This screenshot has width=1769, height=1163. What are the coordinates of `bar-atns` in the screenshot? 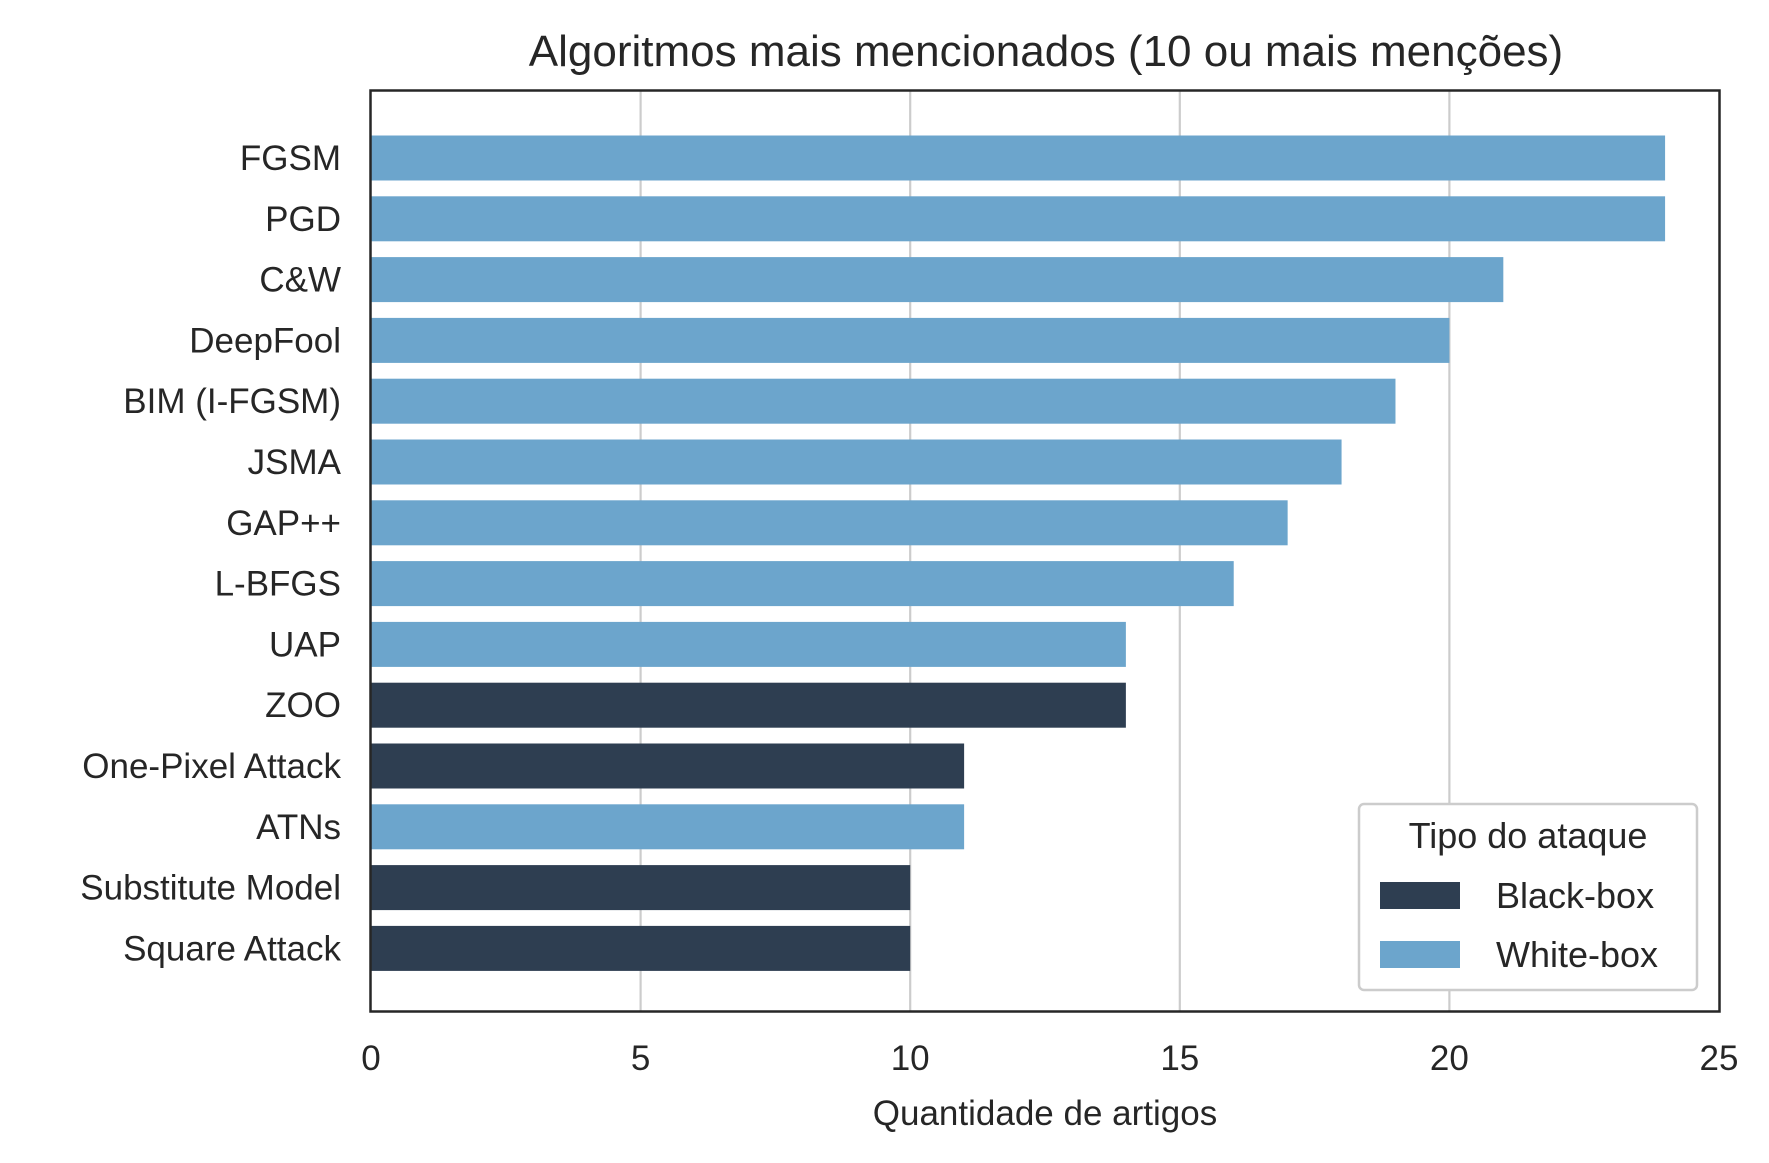 It's located at (668, 827).